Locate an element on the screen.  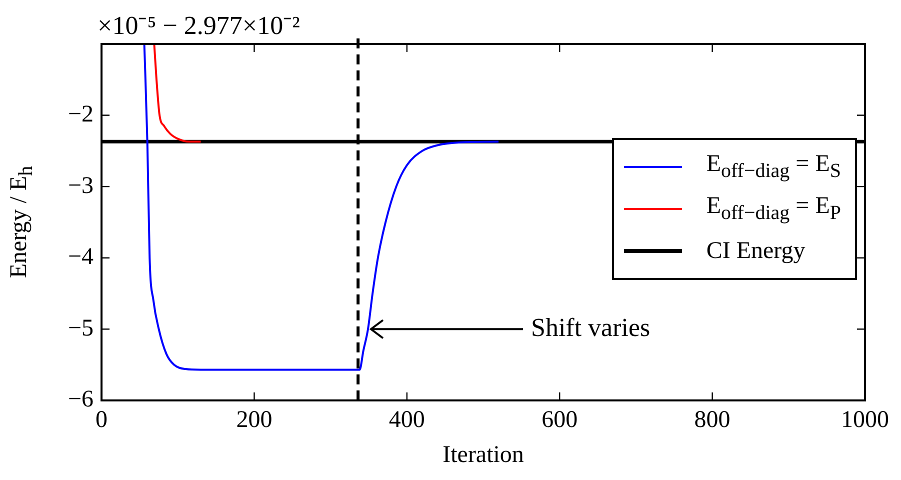
text: ×10⁻⁵ − 2.977×10⁻² is located at coordinates (199, 25).